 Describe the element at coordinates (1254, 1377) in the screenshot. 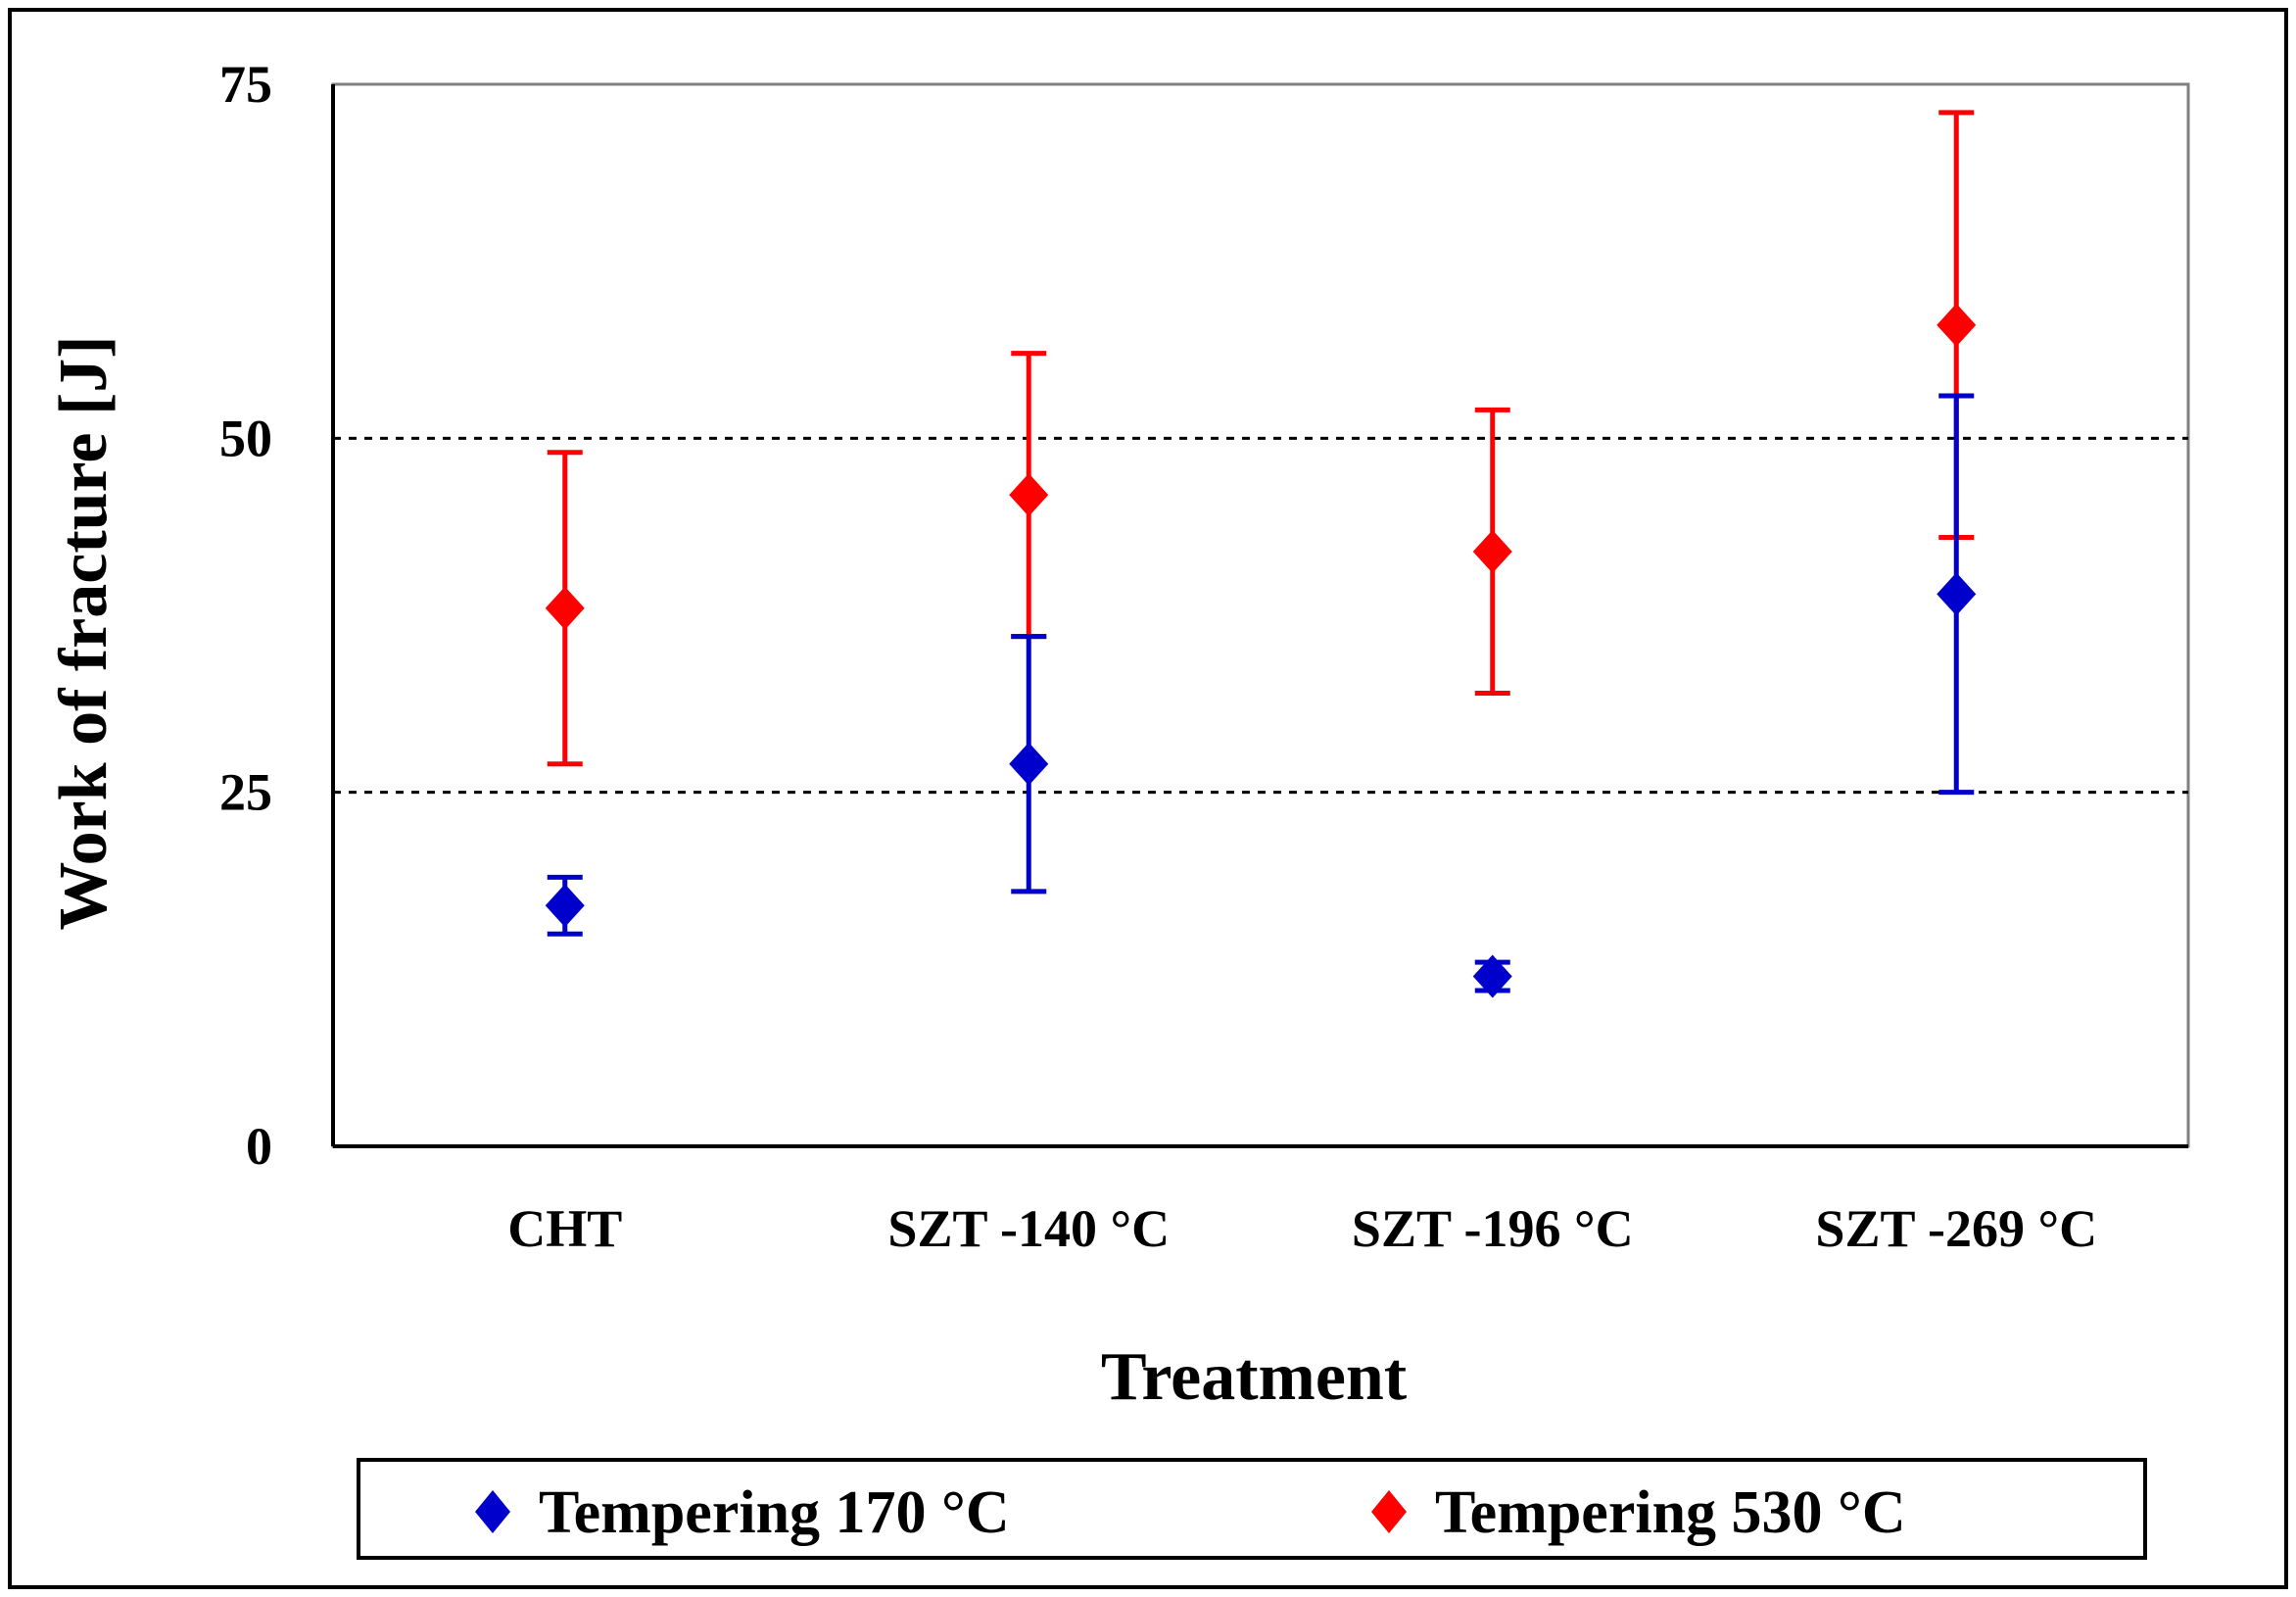

I see `x-axis-title: Treatment` at that location.